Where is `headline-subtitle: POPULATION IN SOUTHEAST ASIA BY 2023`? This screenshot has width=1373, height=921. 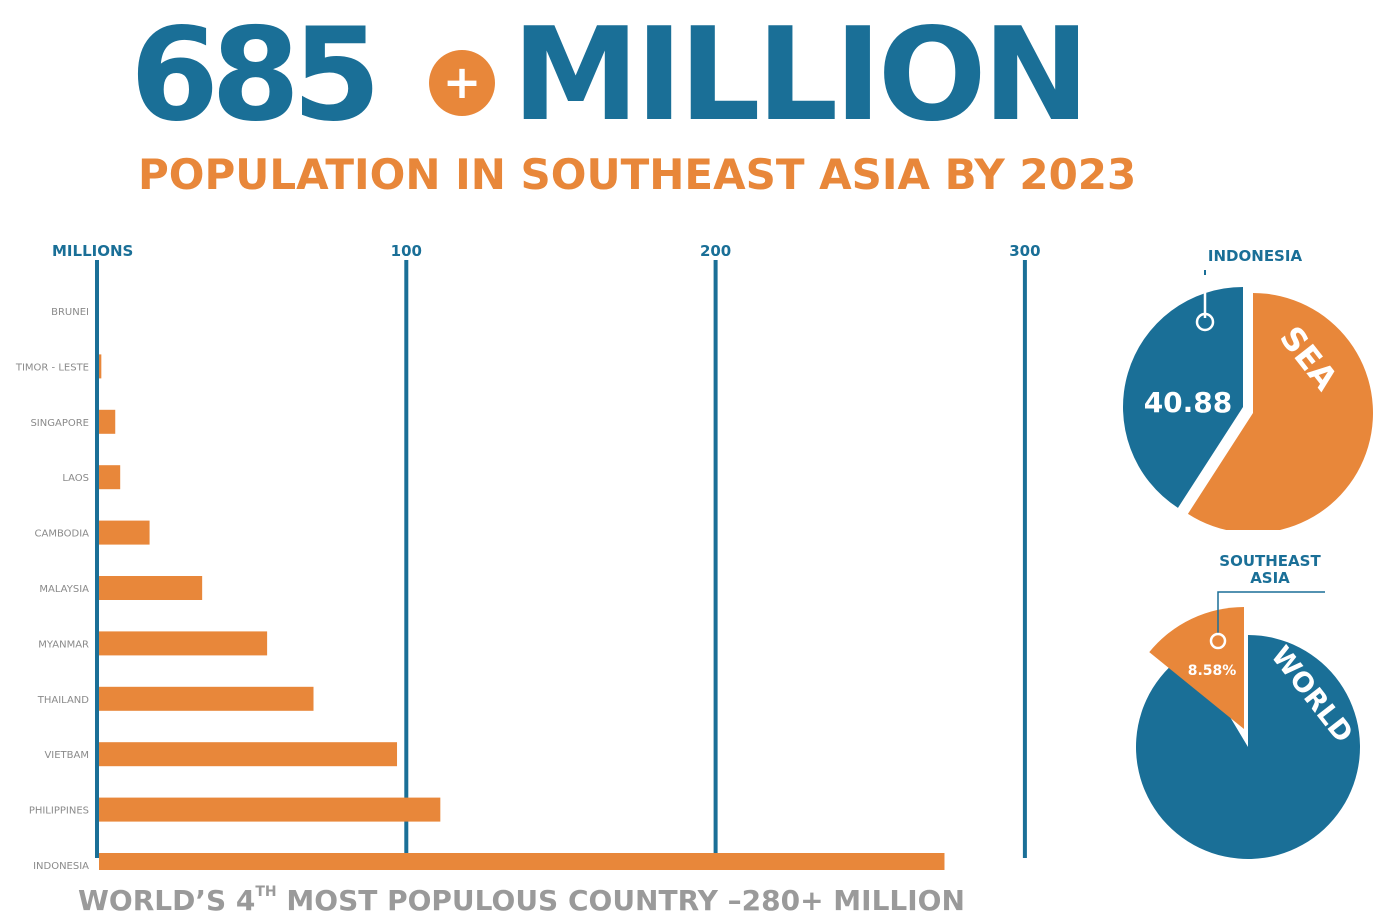
headline-subtitle: POPULATION IN SOUTHEAST ASIA BY 2023 is located at coordinates (637, 174).